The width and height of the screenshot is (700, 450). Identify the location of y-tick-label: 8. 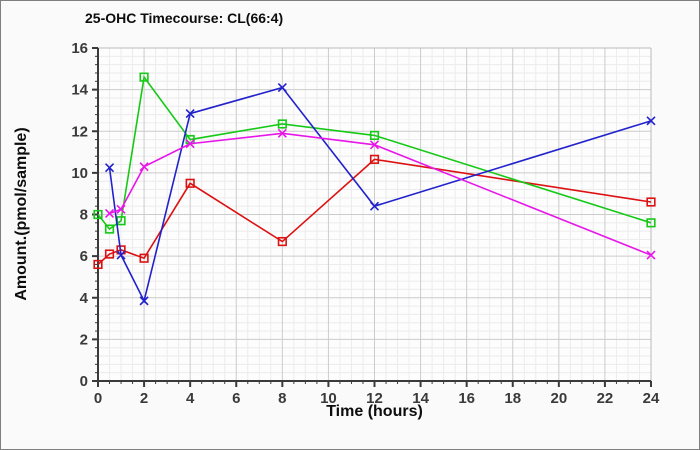
(84, 215).